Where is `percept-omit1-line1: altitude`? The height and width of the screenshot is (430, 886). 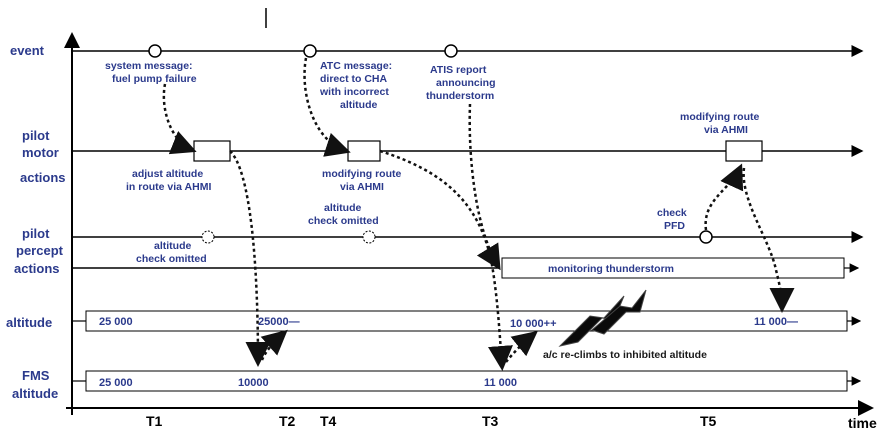
percept-omit1-line1: altitude is located at coordinates (172, 246).